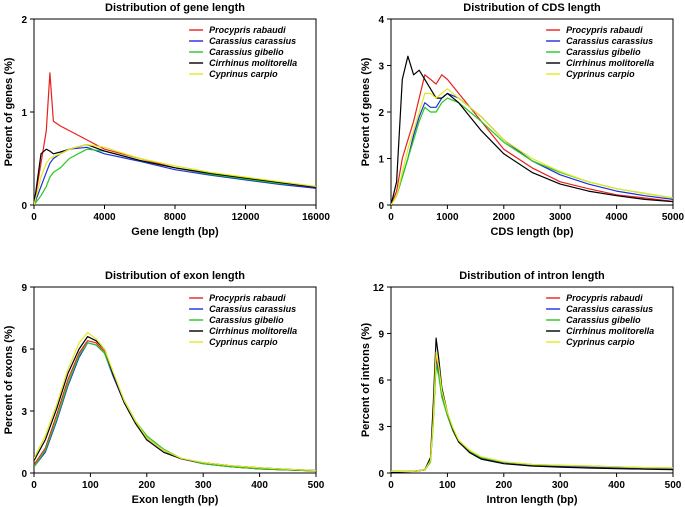 Image resolution: width=685 pixels, height=507 pixels. What do you see at coordinates (366, 380) in the screenshot?
I see `y-axis-label: Percent of introns (%)` at bounding box center [366, 380].